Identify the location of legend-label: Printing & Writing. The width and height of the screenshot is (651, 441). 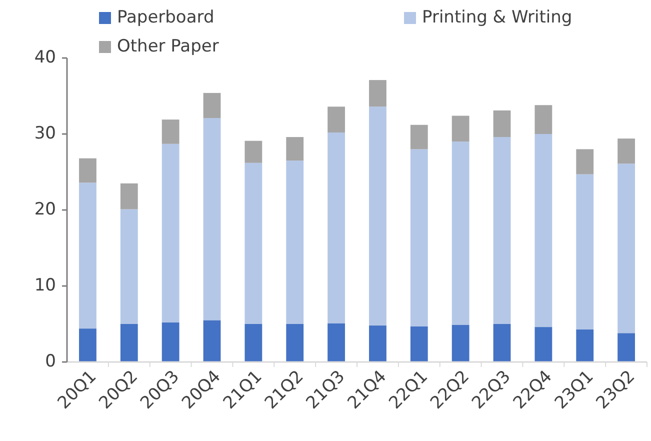
(497, 18).